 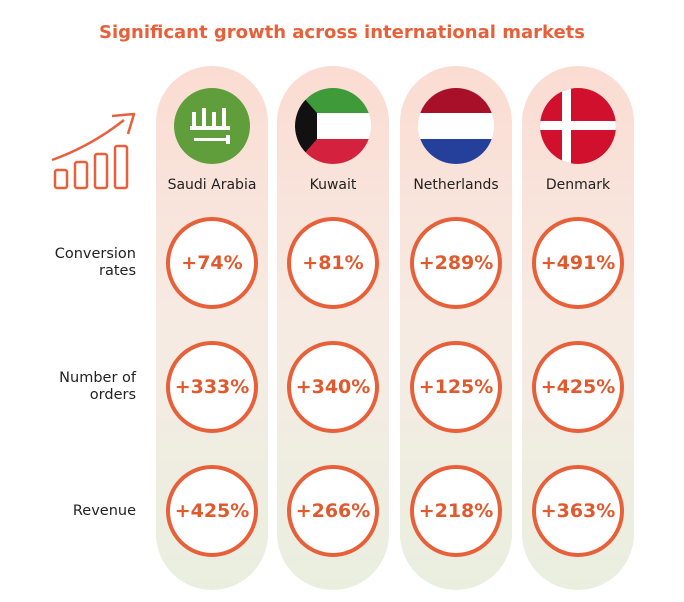 What do you see at coordinates (578, 185) in the screenshot?
I see `country-name: Denmark` at bounding box center [578, 185].